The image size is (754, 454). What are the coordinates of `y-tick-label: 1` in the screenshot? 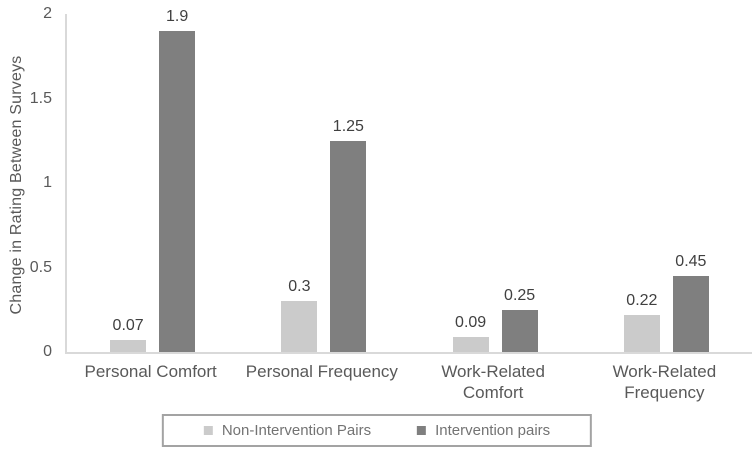 It's located at (47, 182).